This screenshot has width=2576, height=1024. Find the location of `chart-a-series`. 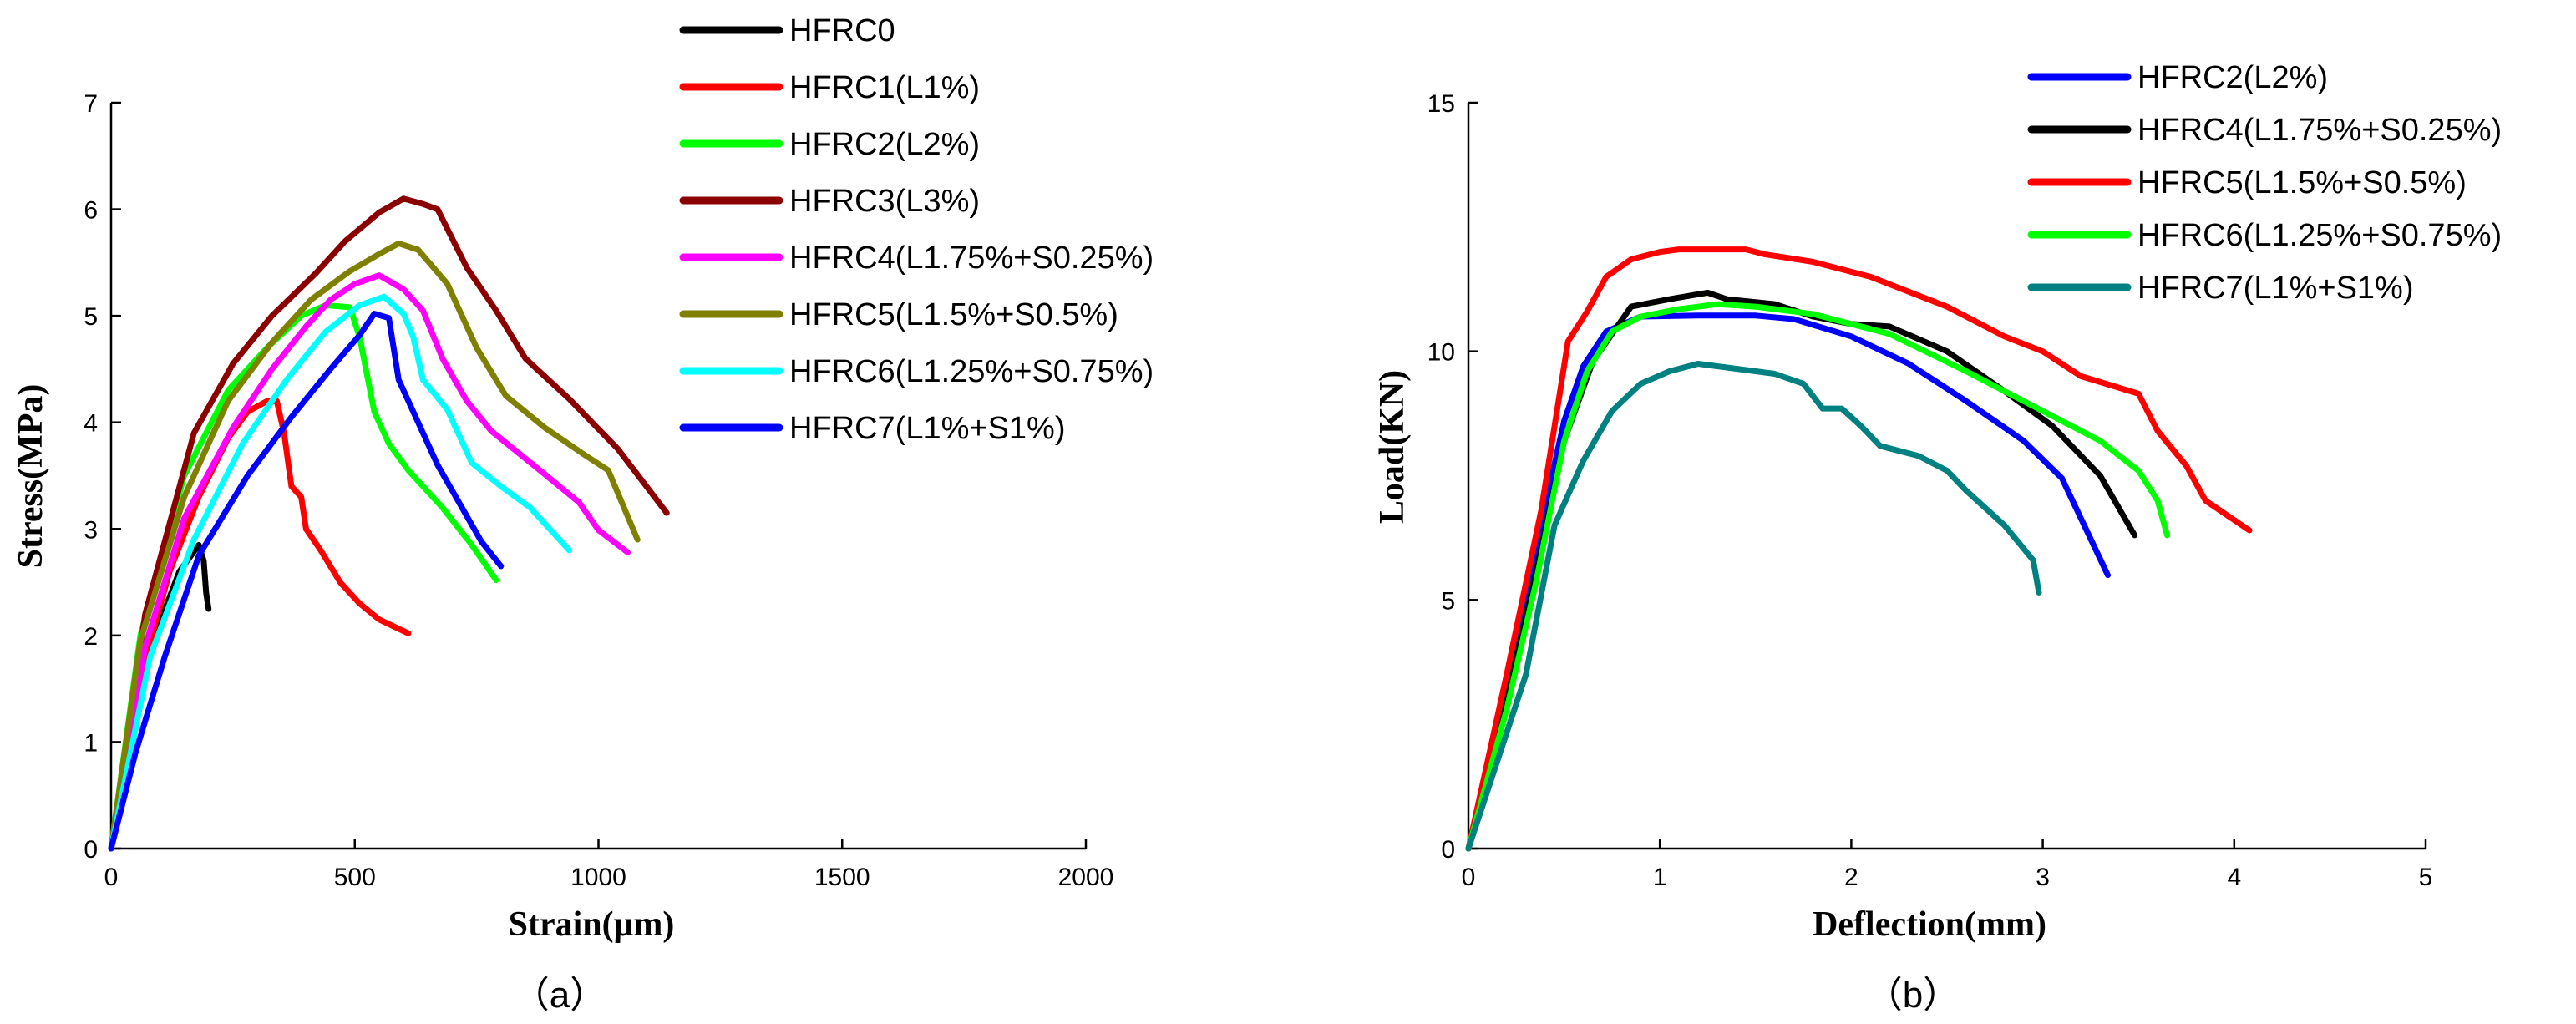

chart-a-series is located at coordinates (389, 523).